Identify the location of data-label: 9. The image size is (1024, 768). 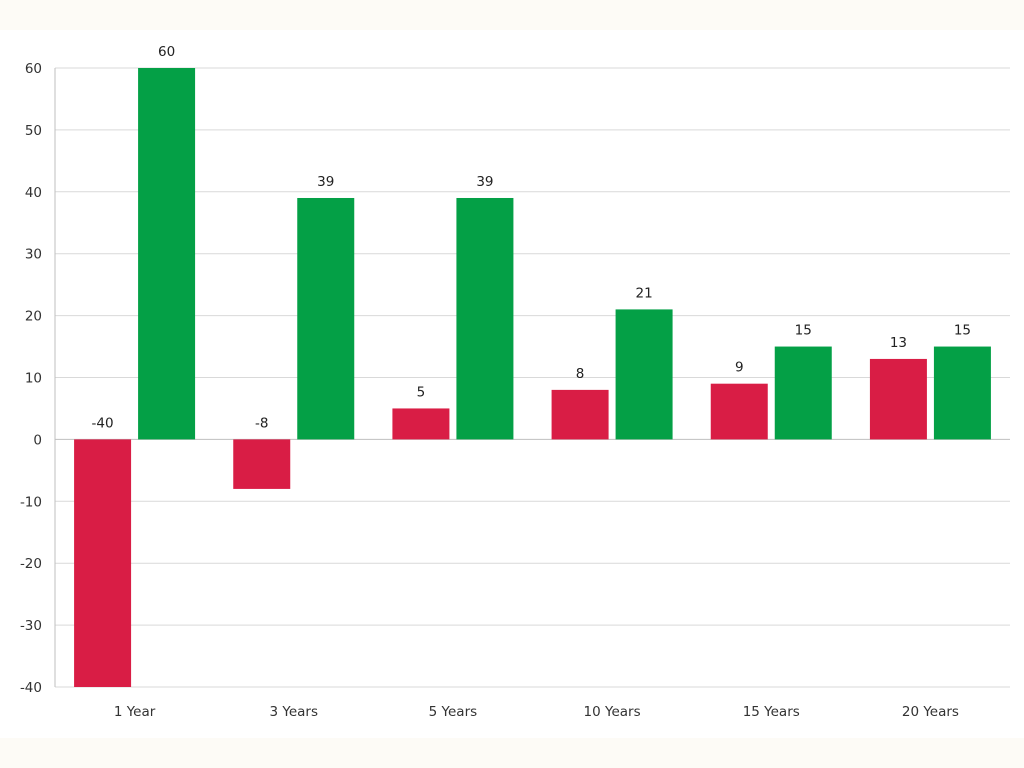
(739, 368).